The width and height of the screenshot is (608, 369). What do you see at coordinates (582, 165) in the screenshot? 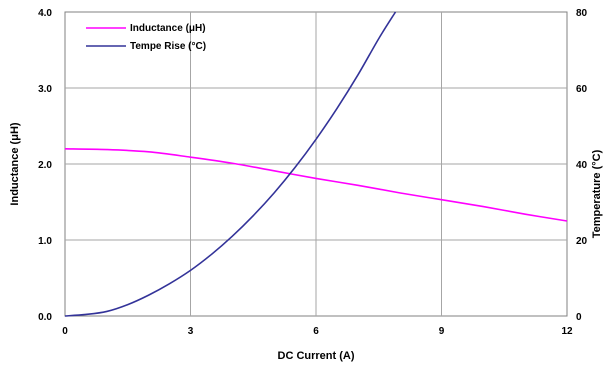
I see `y-right-tick-label: 40` at bounding box center [582, 165].